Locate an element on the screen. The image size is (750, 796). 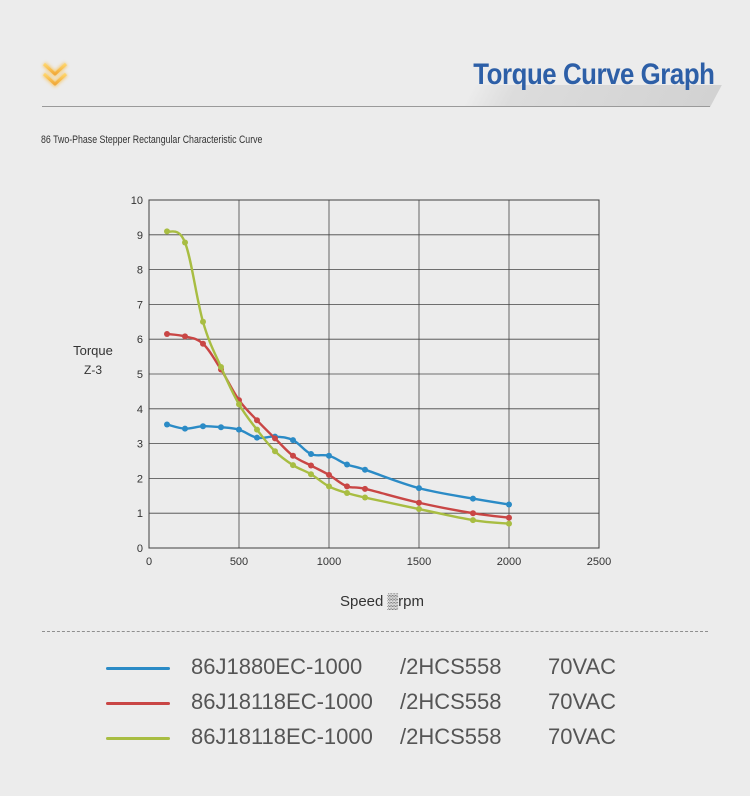
x-tick-label: 0 is located at coordinates (149, 562).